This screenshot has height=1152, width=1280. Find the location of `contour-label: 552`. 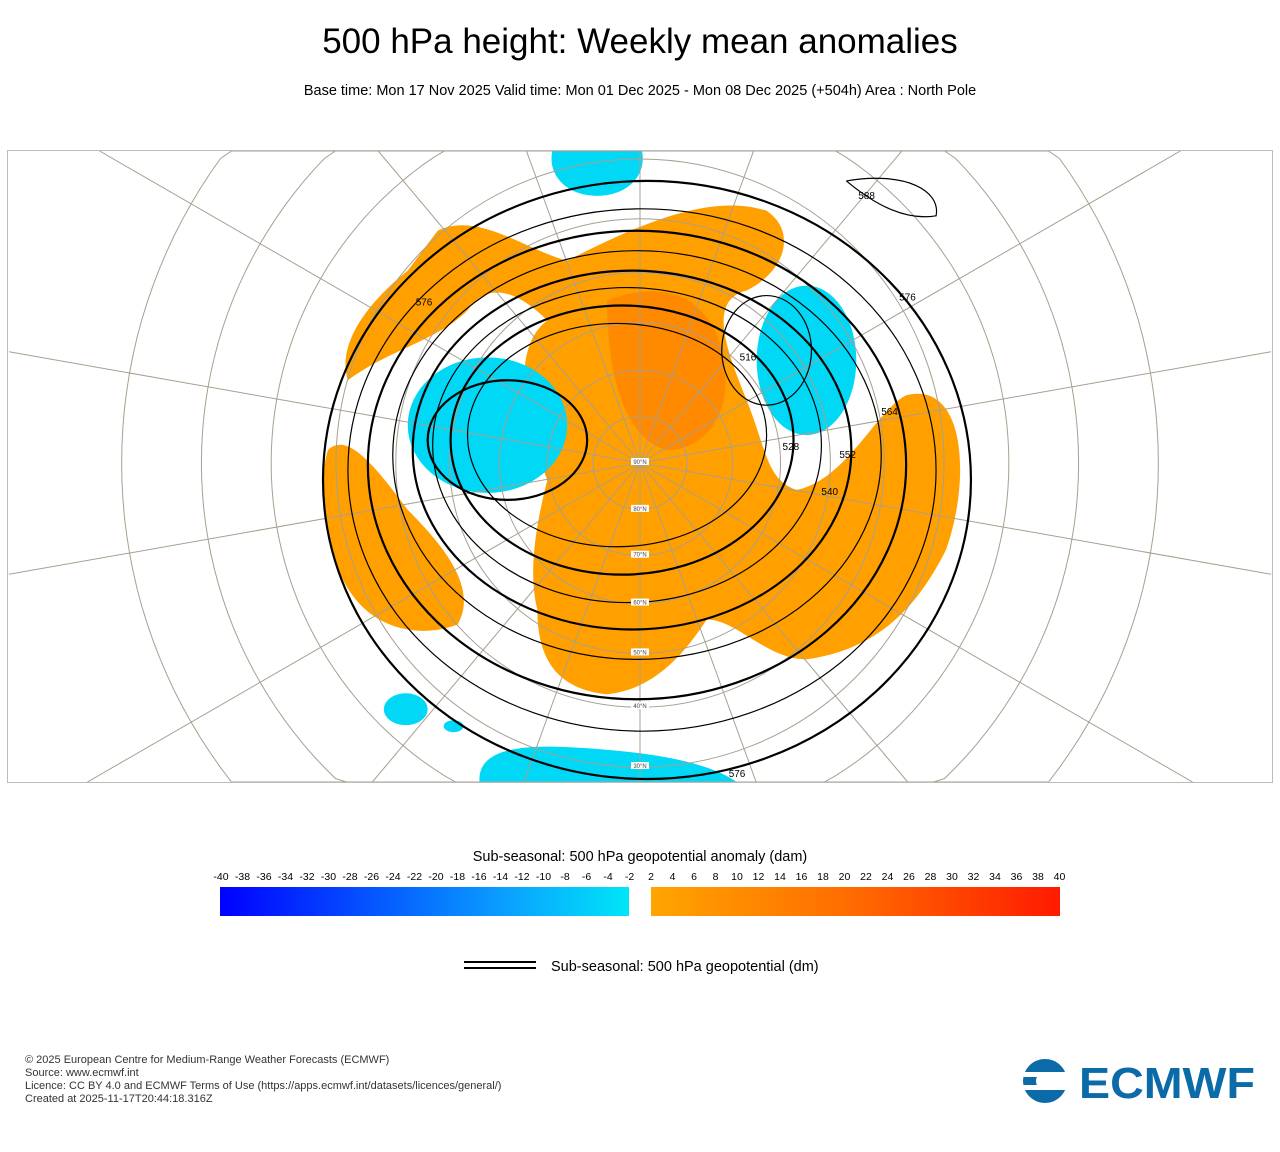

contour-label: 552 is located at coordinates (847, 455).